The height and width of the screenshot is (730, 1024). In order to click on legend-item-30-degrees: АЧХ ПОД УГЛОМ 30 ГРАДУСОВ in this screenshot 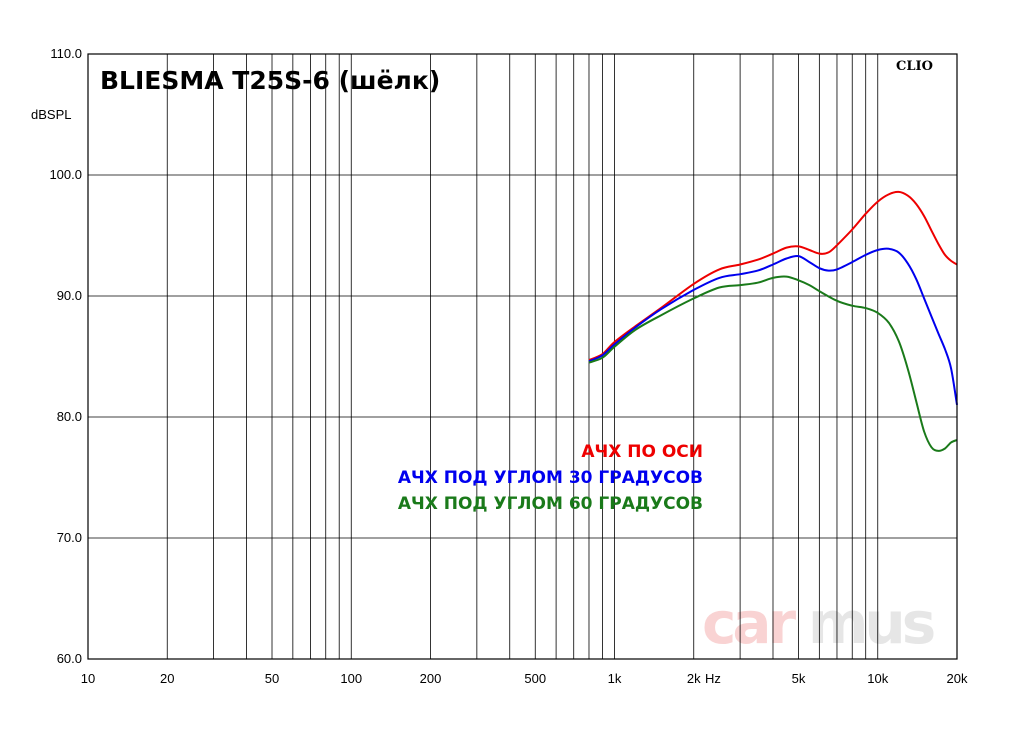, I will do `click(550, 478)`.